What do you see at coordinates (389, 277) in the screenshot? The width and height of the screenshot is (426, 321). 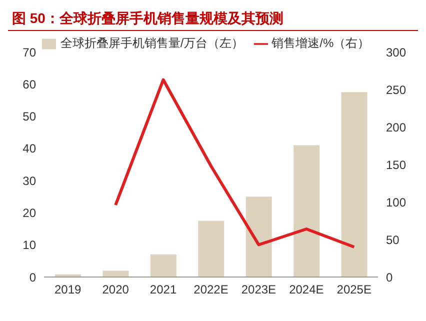 I see `y2-tick-label: 0` at bounding box center [389, 277].